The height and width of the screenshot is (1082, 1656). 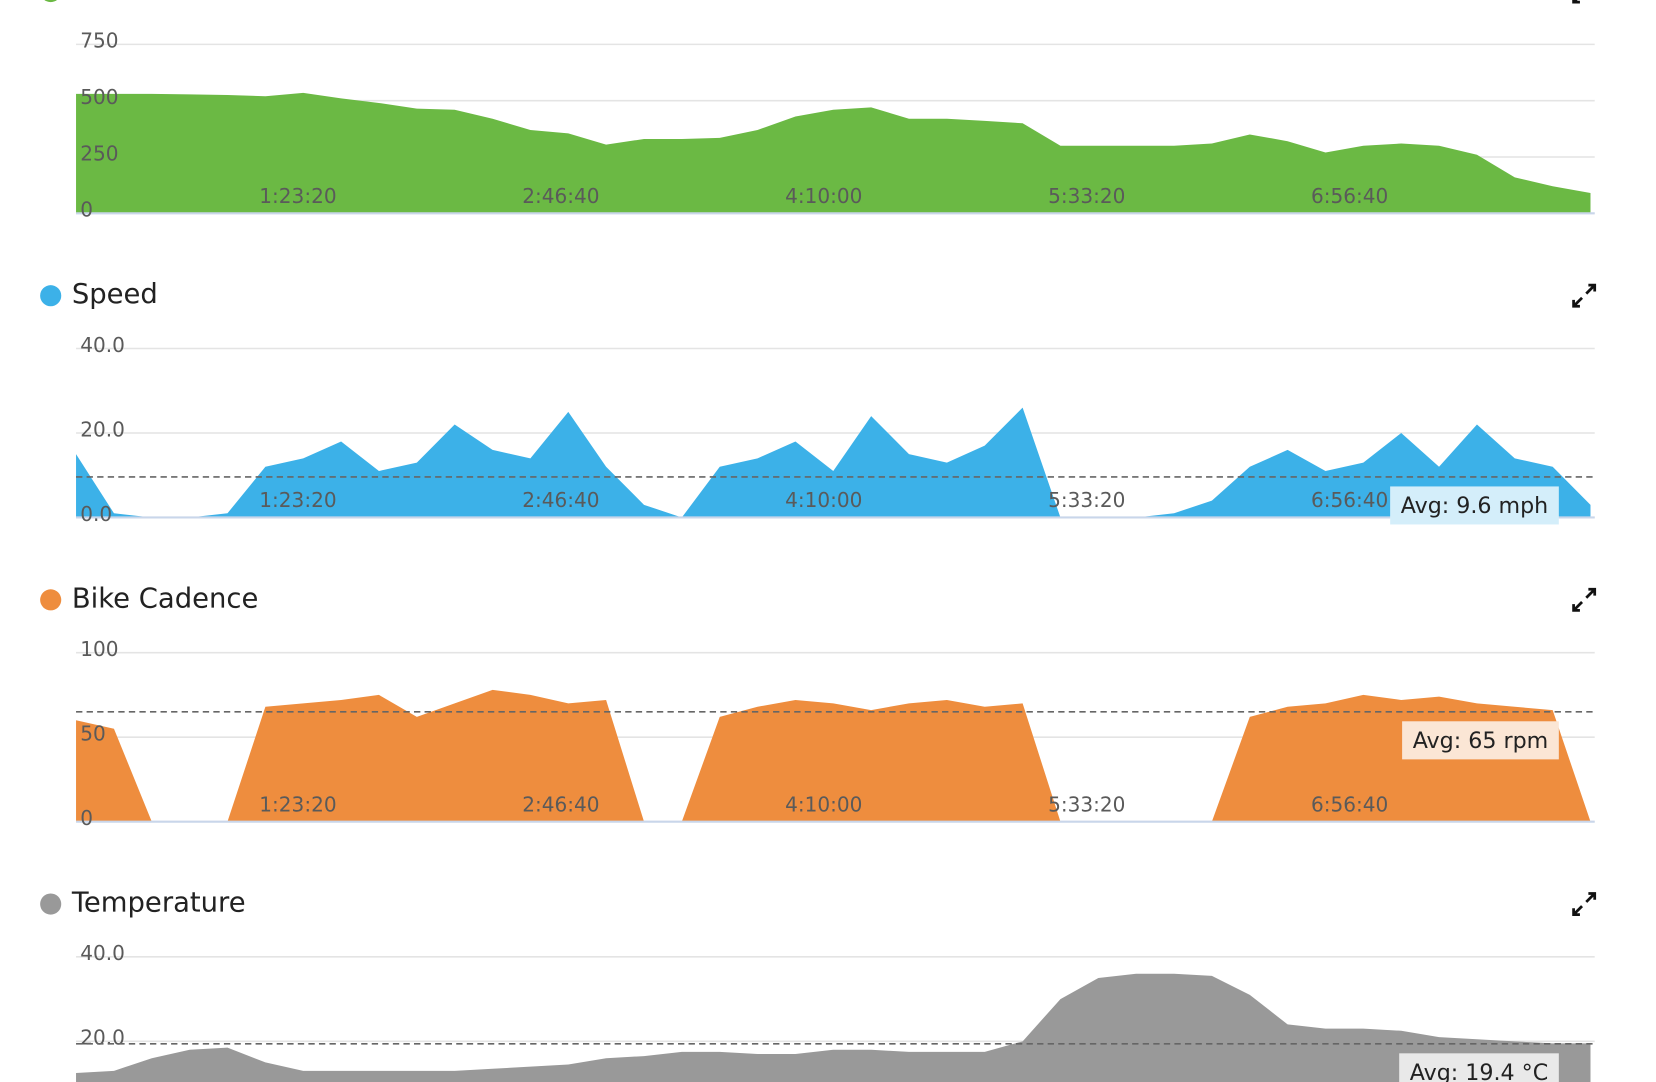 What do you see at coordinates (99, 41) in the screenshot?
I see `y-tick-label: 750` at bounding box center [99, 41].